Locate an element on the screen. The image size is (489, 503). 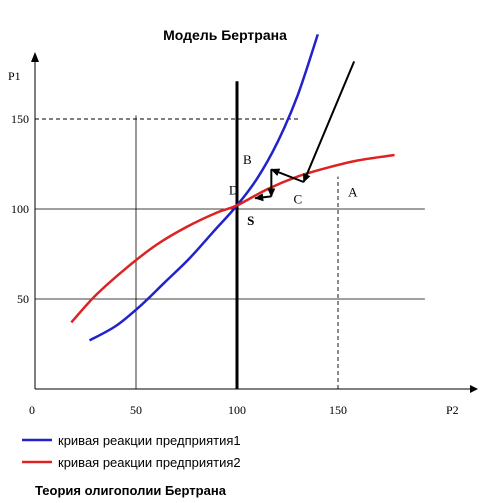
origin-label: 0 is located at coordinates (32, 410).